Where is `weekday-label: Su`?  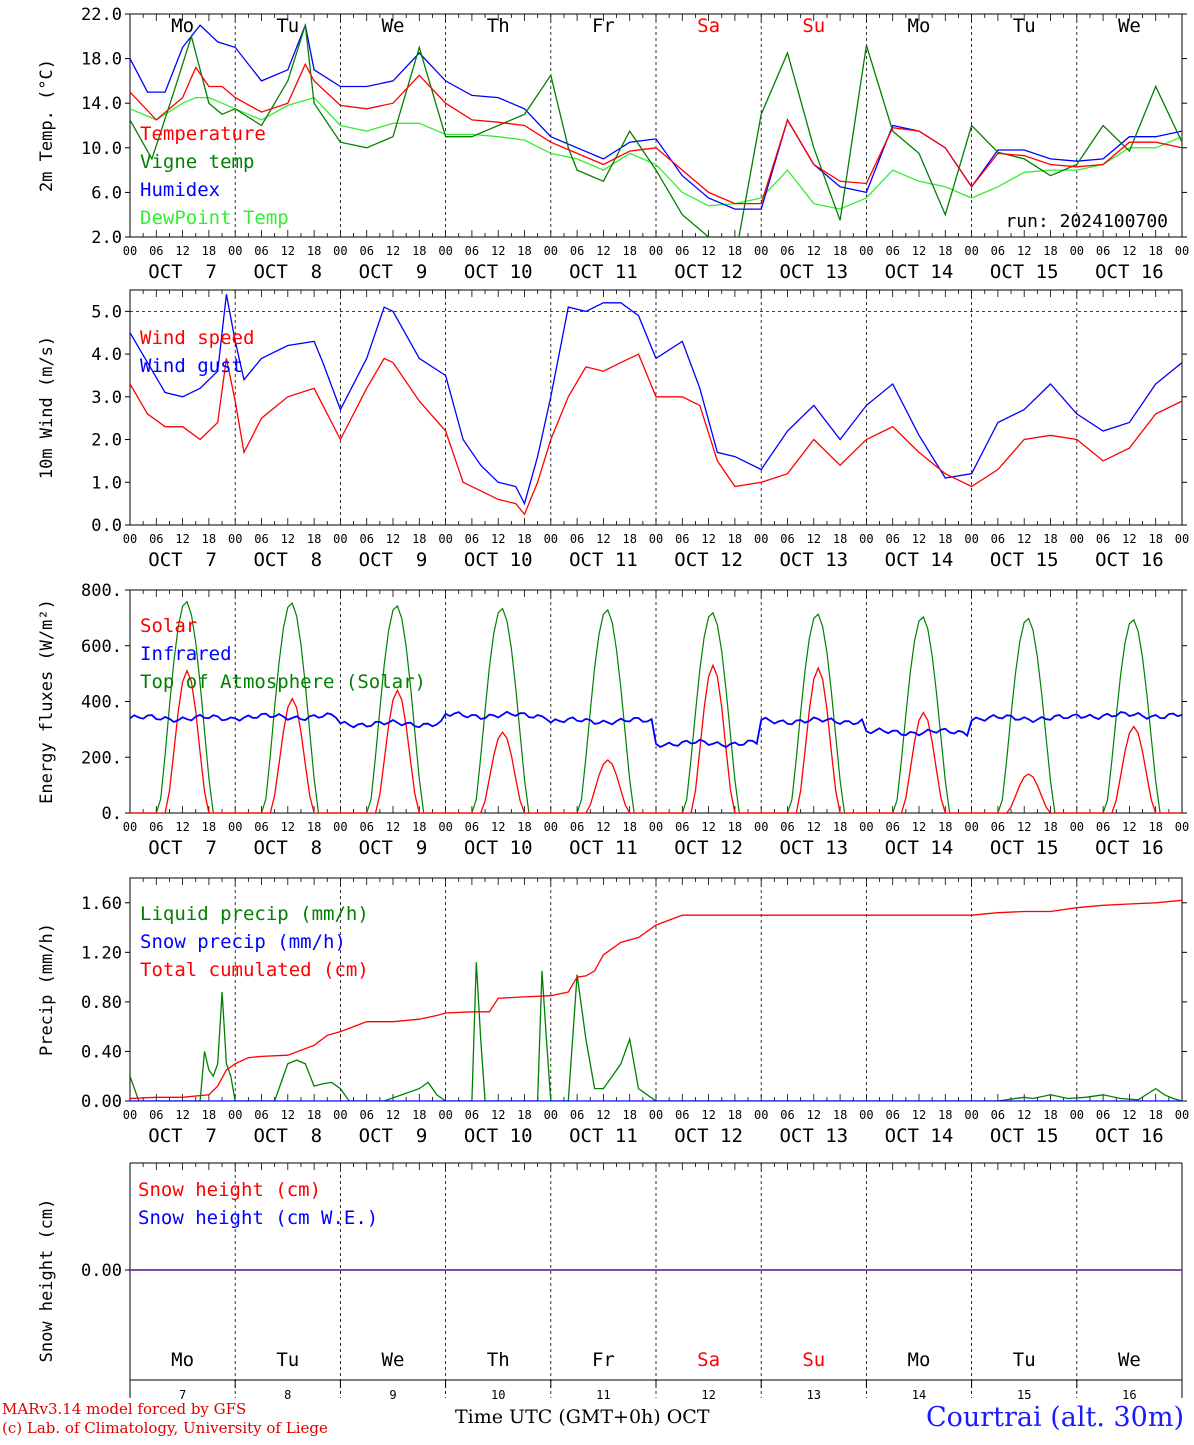 weekday-label: Su is located at coordinates (813, 26).